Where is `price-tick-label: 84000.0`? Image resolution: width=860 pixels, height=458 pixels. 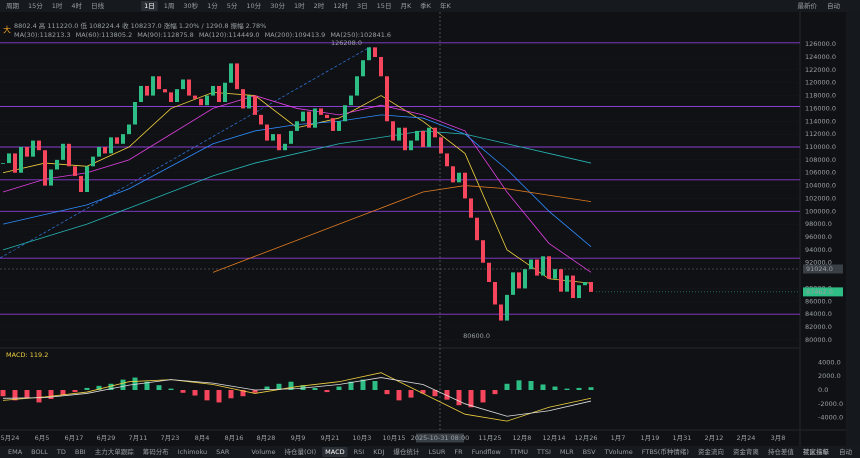 price-tick-label: 84000.0 is located at coordinates (818, 314).